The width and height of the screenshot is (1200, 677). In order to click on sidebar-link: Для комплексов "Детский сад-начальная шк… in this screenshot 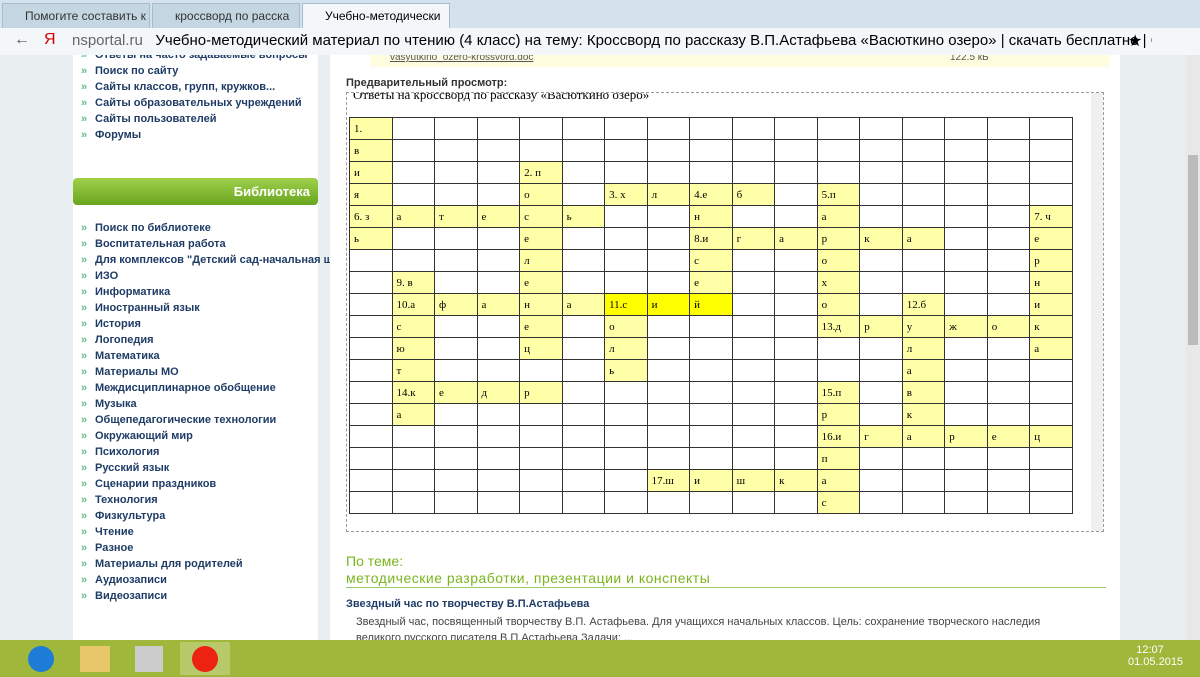, I will do `click(218, 260)`.